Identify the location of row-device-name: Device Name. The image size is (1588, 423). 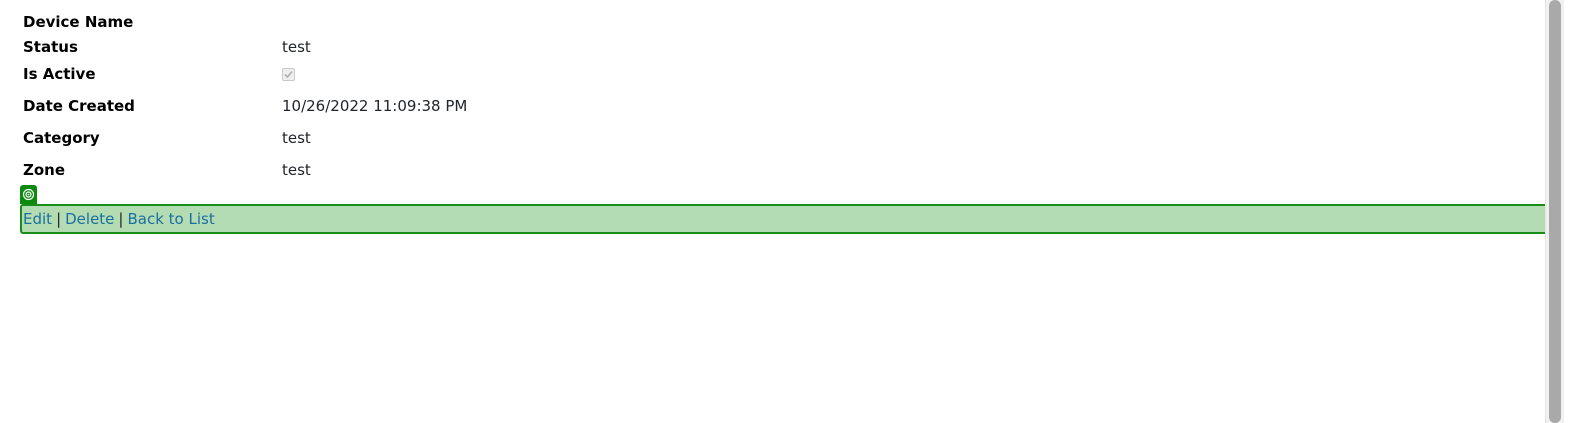
(245, 22).